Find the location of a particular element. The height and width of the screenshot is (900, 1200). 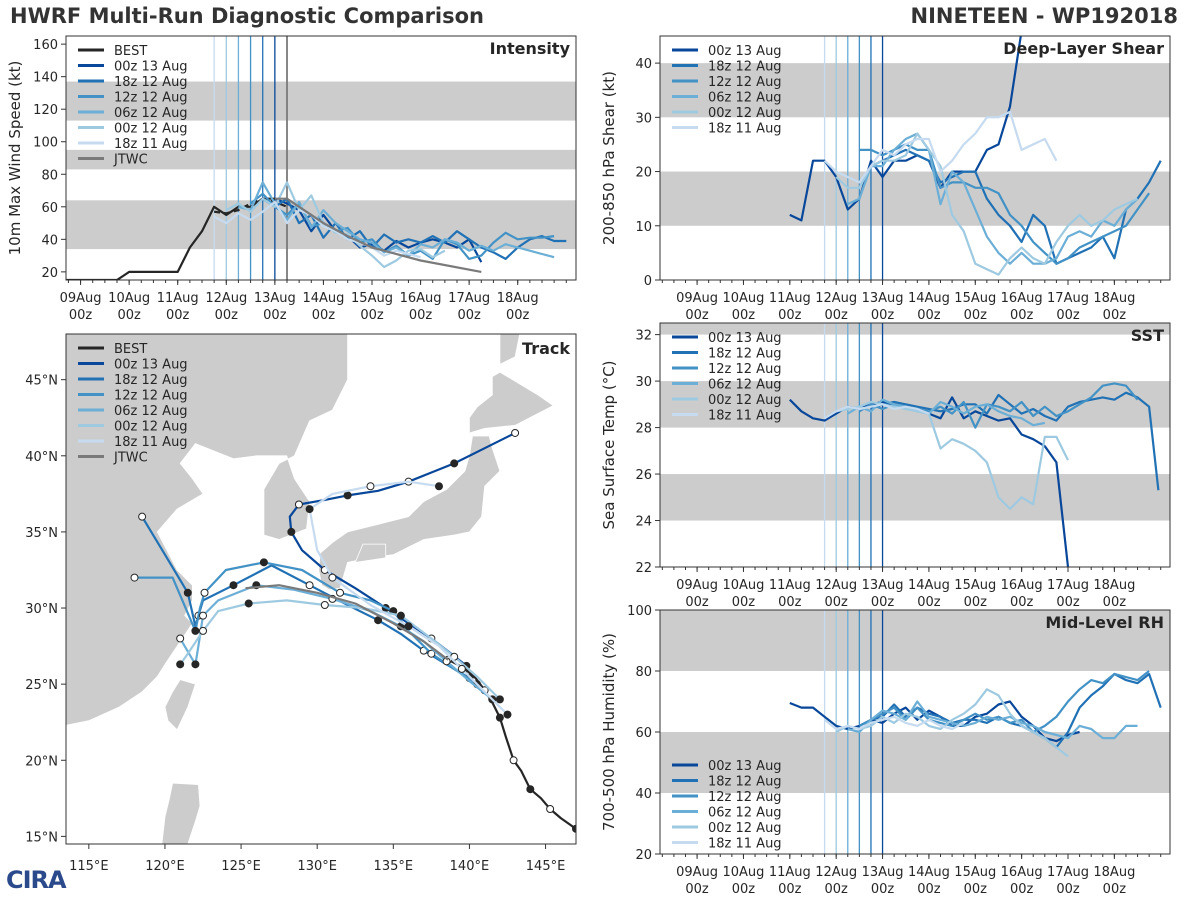

intensity-xtick-label: 13Aug is located at coordinates (275, 298).